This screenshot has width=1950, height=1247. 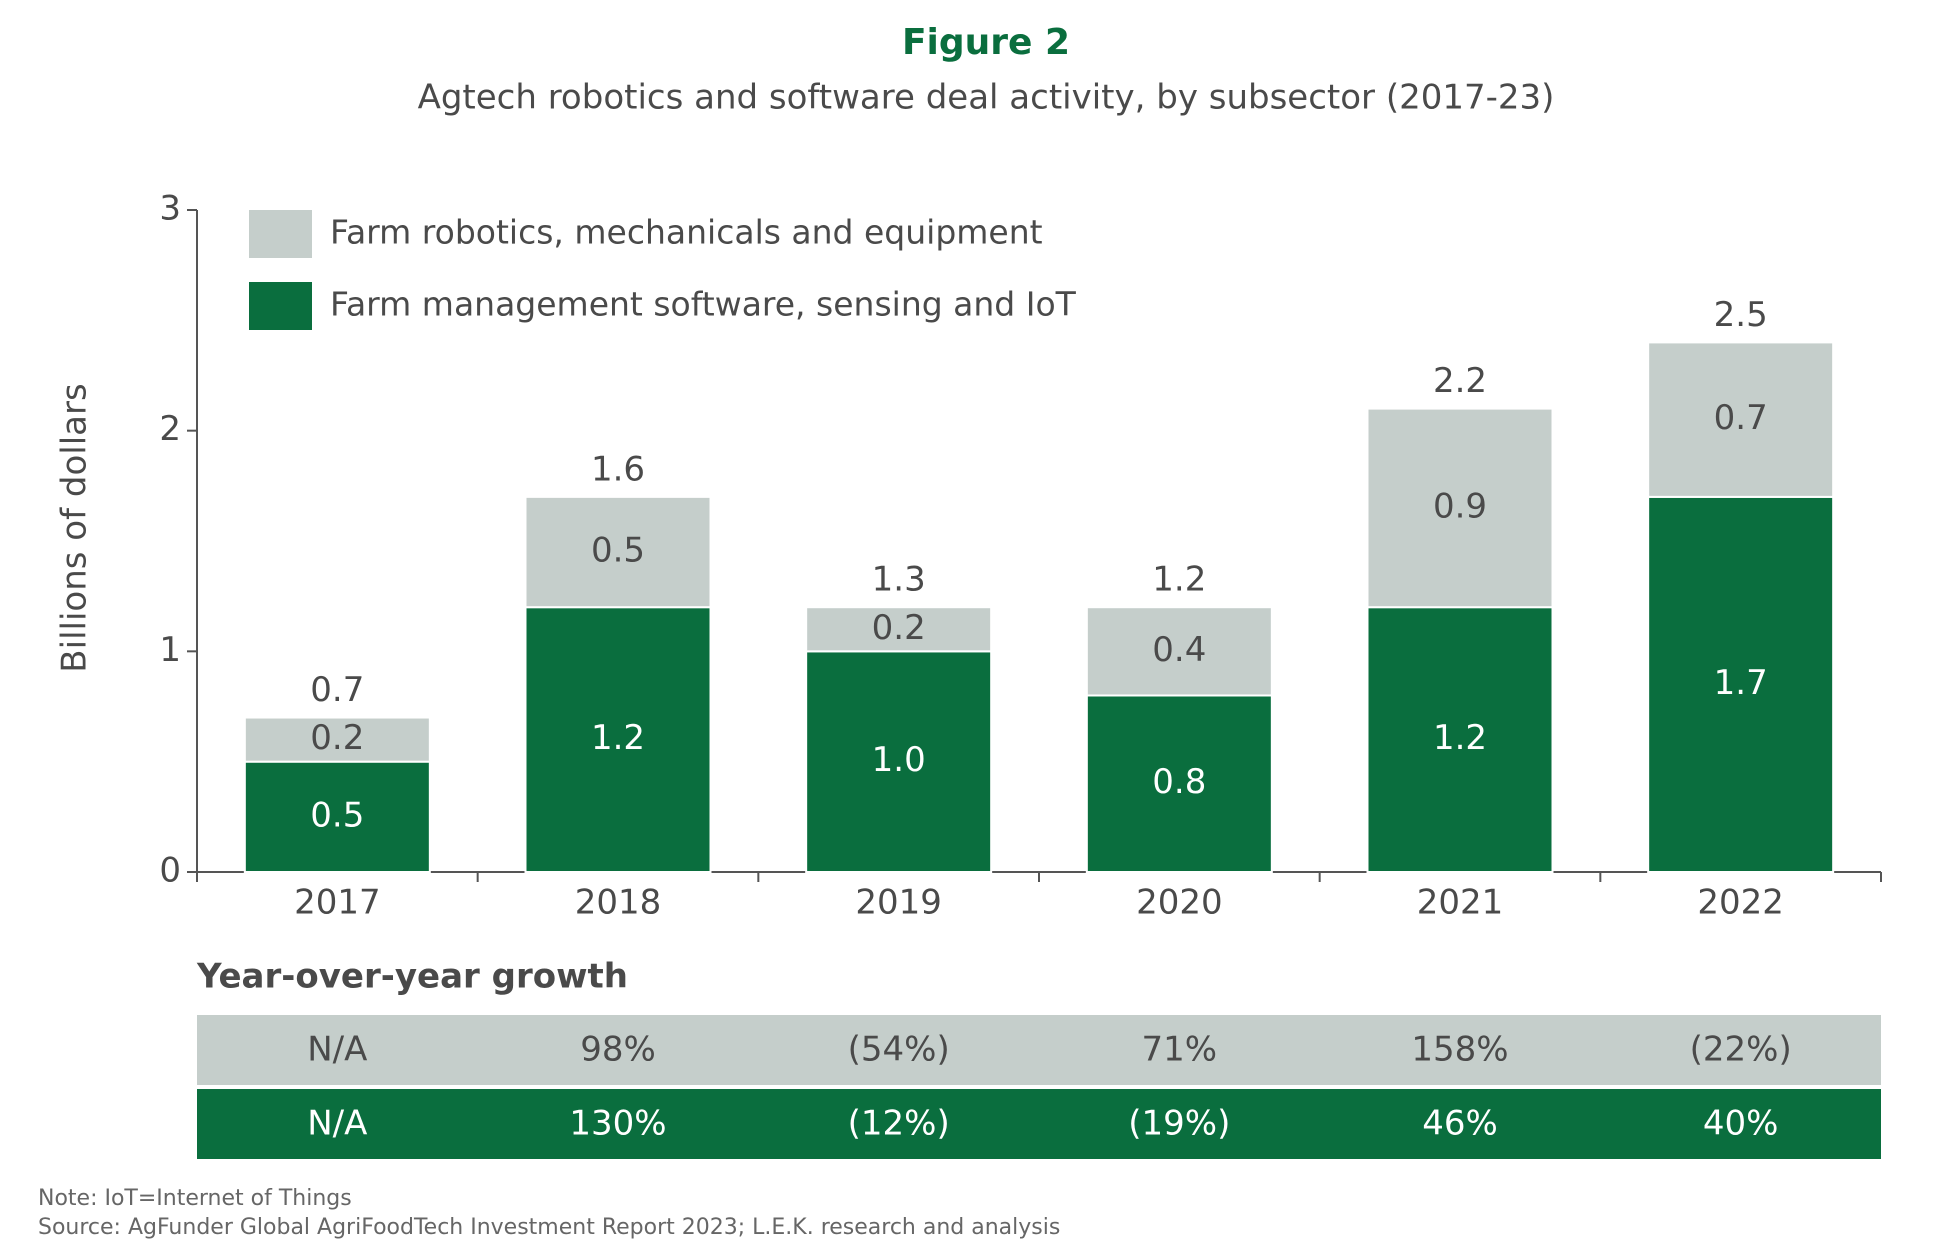 I want to click on table-cell: 98%, so click(x=618, y=1050).